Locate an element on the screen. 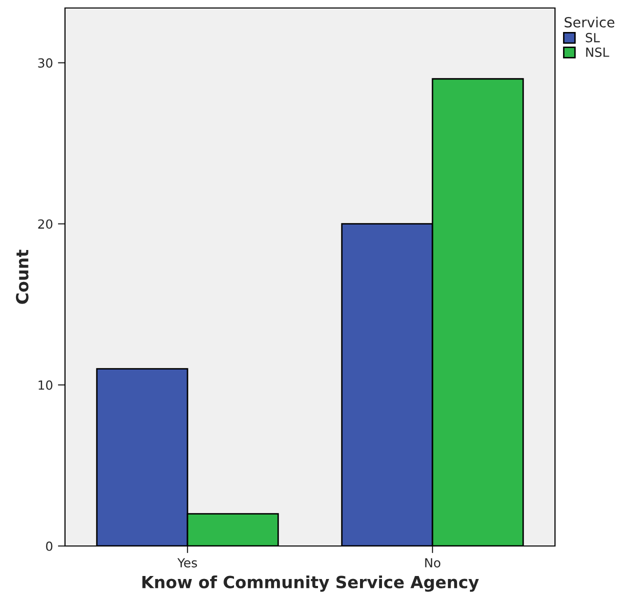 The image size is (634, 606). y-axis-title: Count is located at coordinates (22, 277).